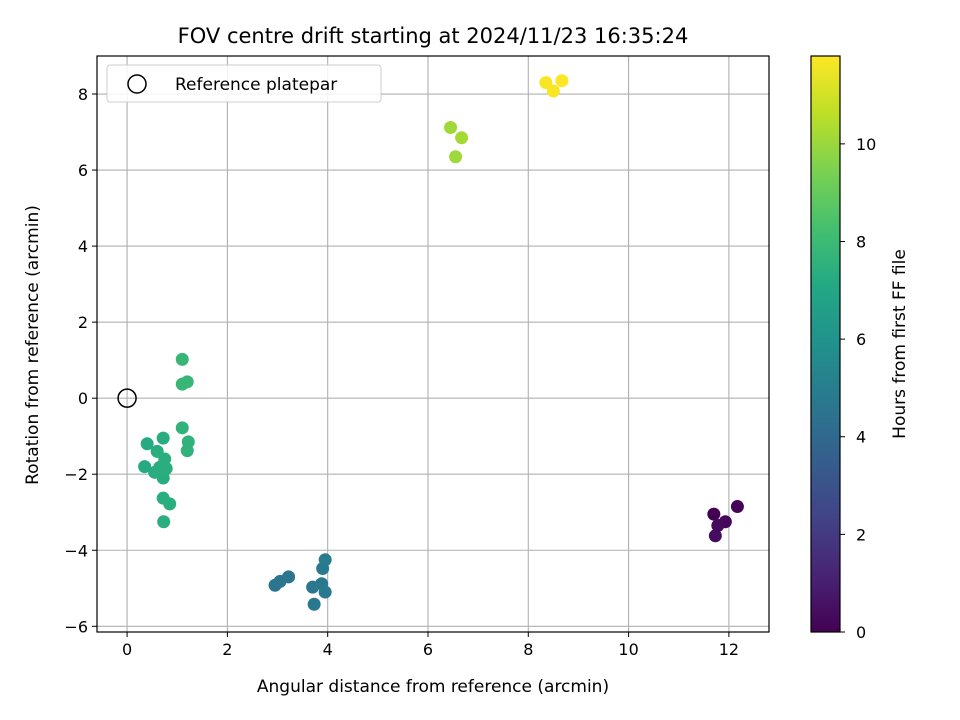 The width and height of the screenshot is (960, 720). What do you see at coordinates (76, 550) in the screenshot?
I see `y-tick-label: −4` at bounding box center [76, 550].